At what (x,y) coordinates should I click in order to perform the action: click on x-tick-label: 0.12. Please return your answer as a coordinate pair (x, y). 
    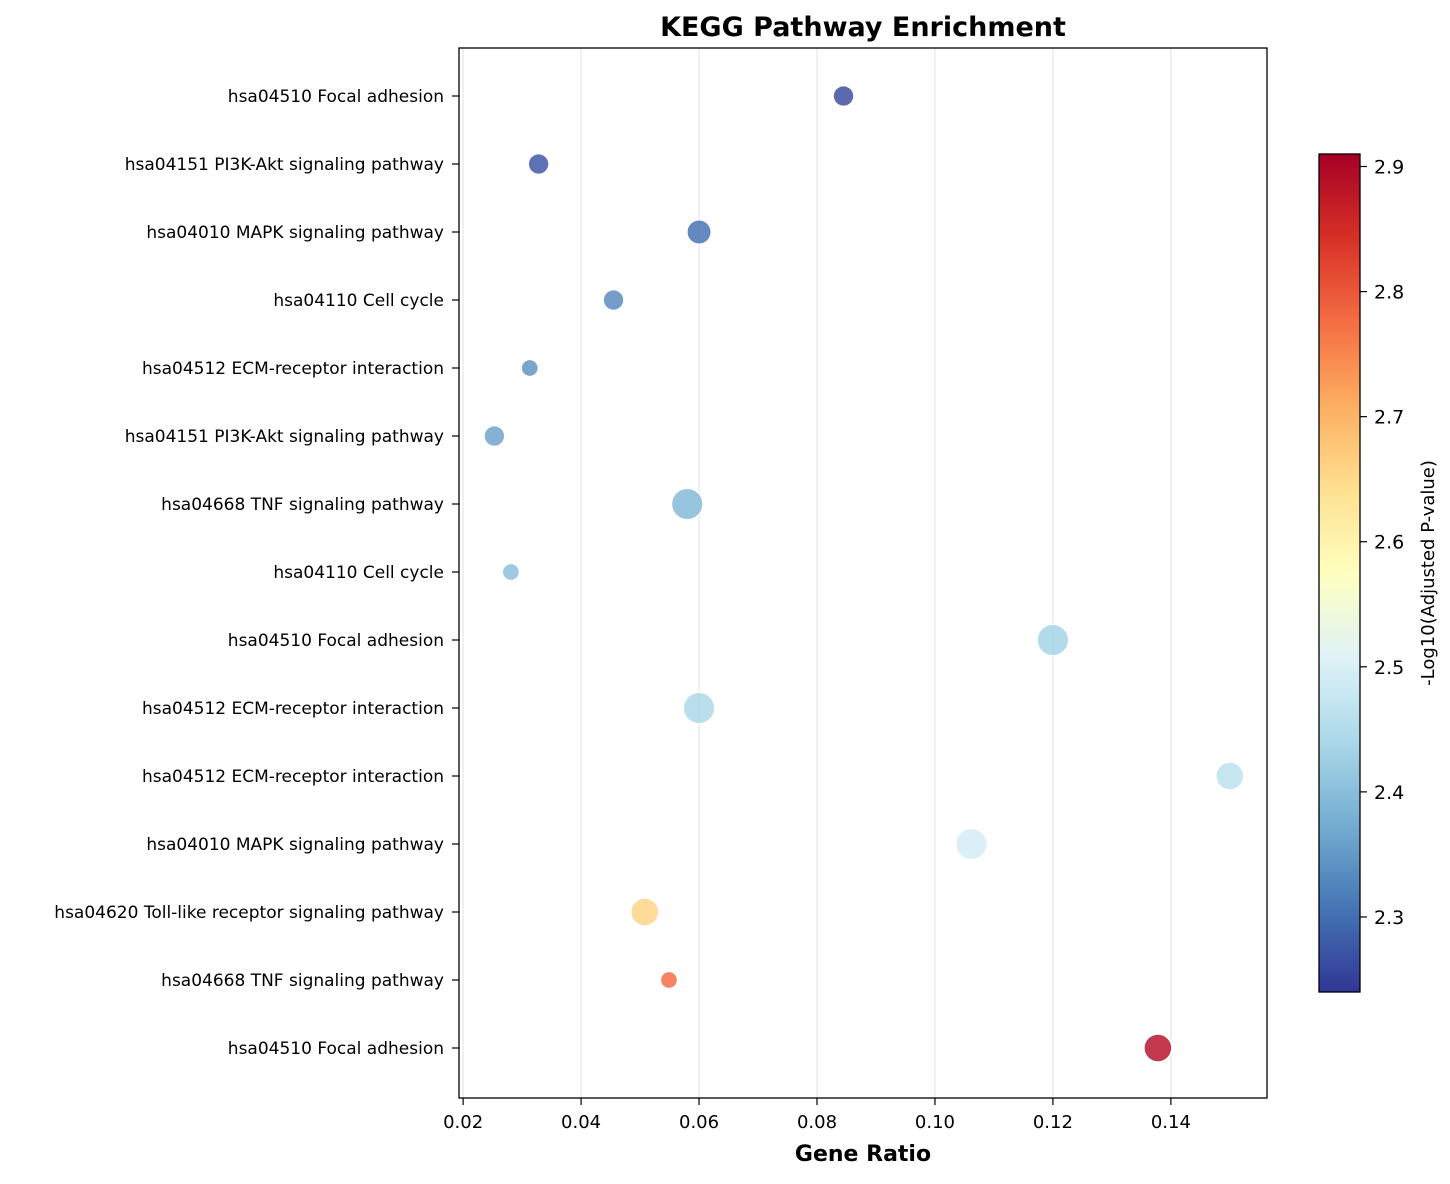
    Looking at the image, I should click on (1053, 1122).